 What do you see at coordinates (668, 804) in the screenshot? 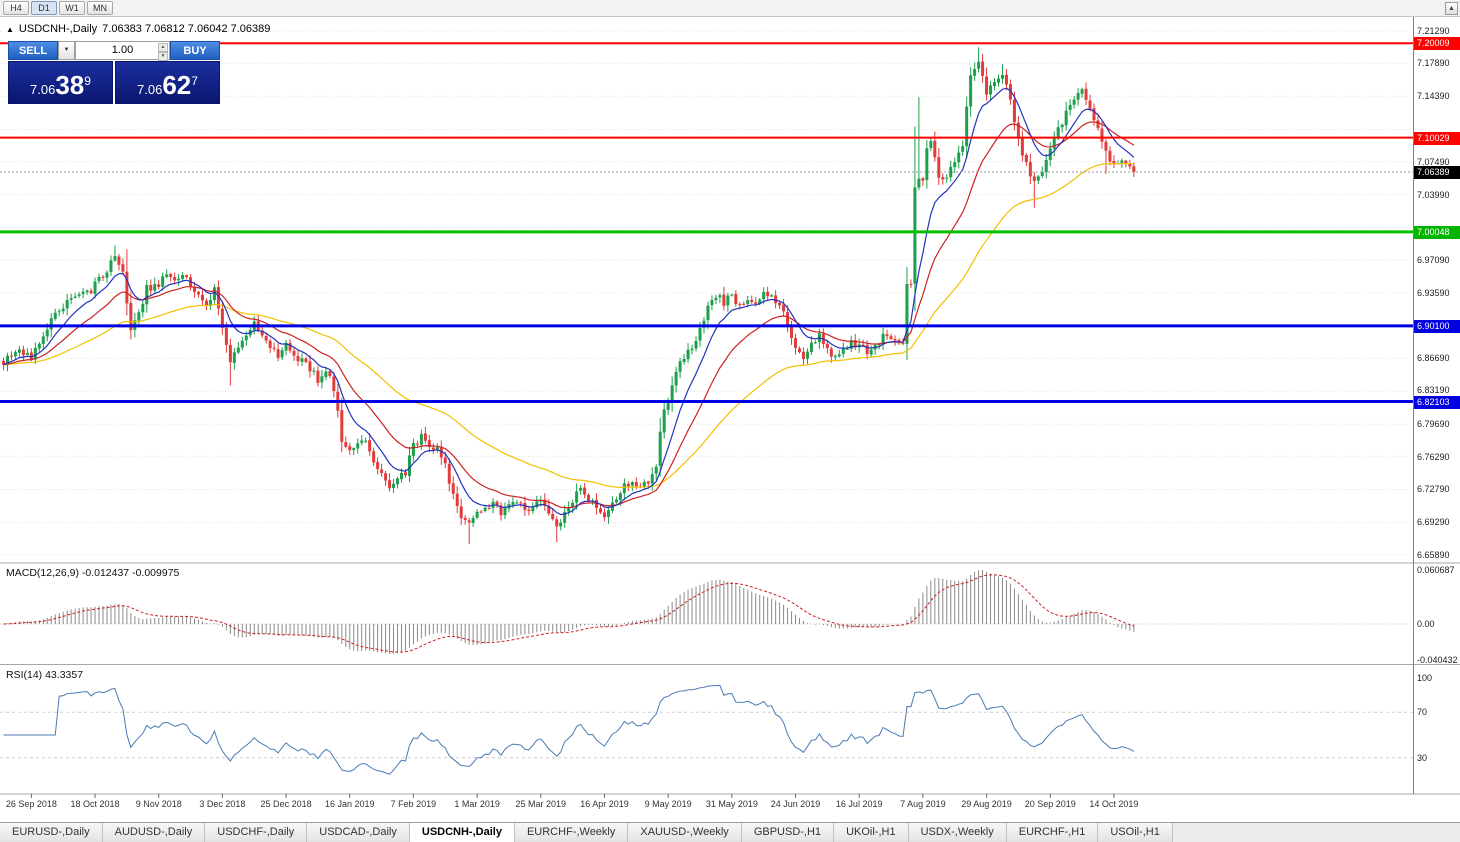
I see `date-label: 9 May 2019` at bounding box center [668, 804].